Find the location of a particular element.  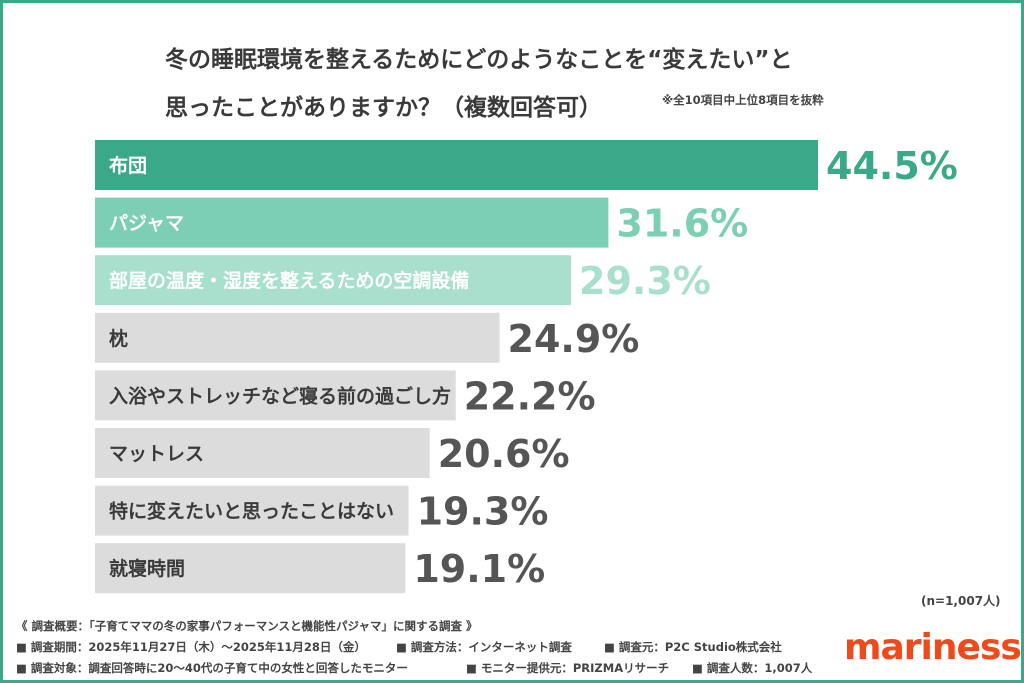

footer-target: ■ 調査対象：調査回答時に20～40代の子育て中の女性と回答したモニター is located at coordinates (212, 668).